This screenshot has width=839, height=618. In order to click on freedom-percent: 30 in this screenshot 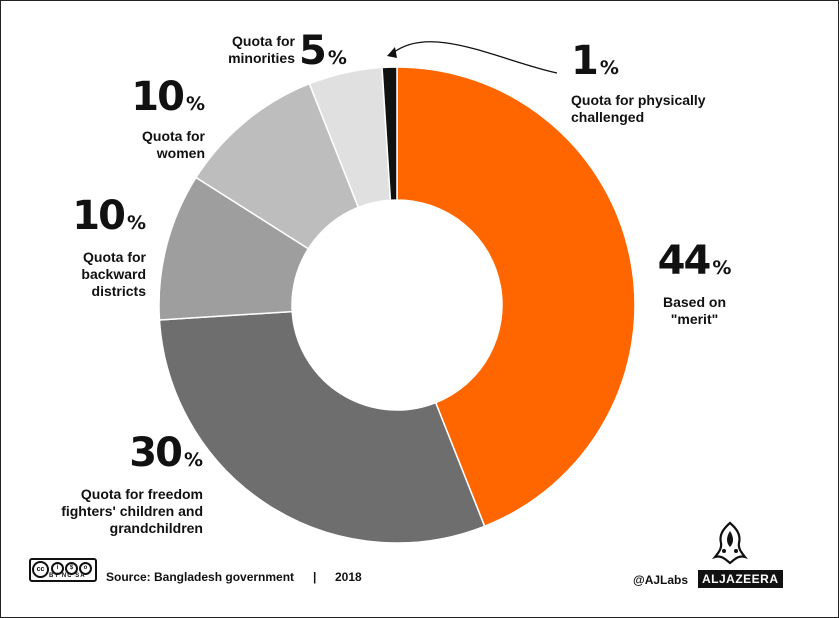, I will do `click(156, 453)`.